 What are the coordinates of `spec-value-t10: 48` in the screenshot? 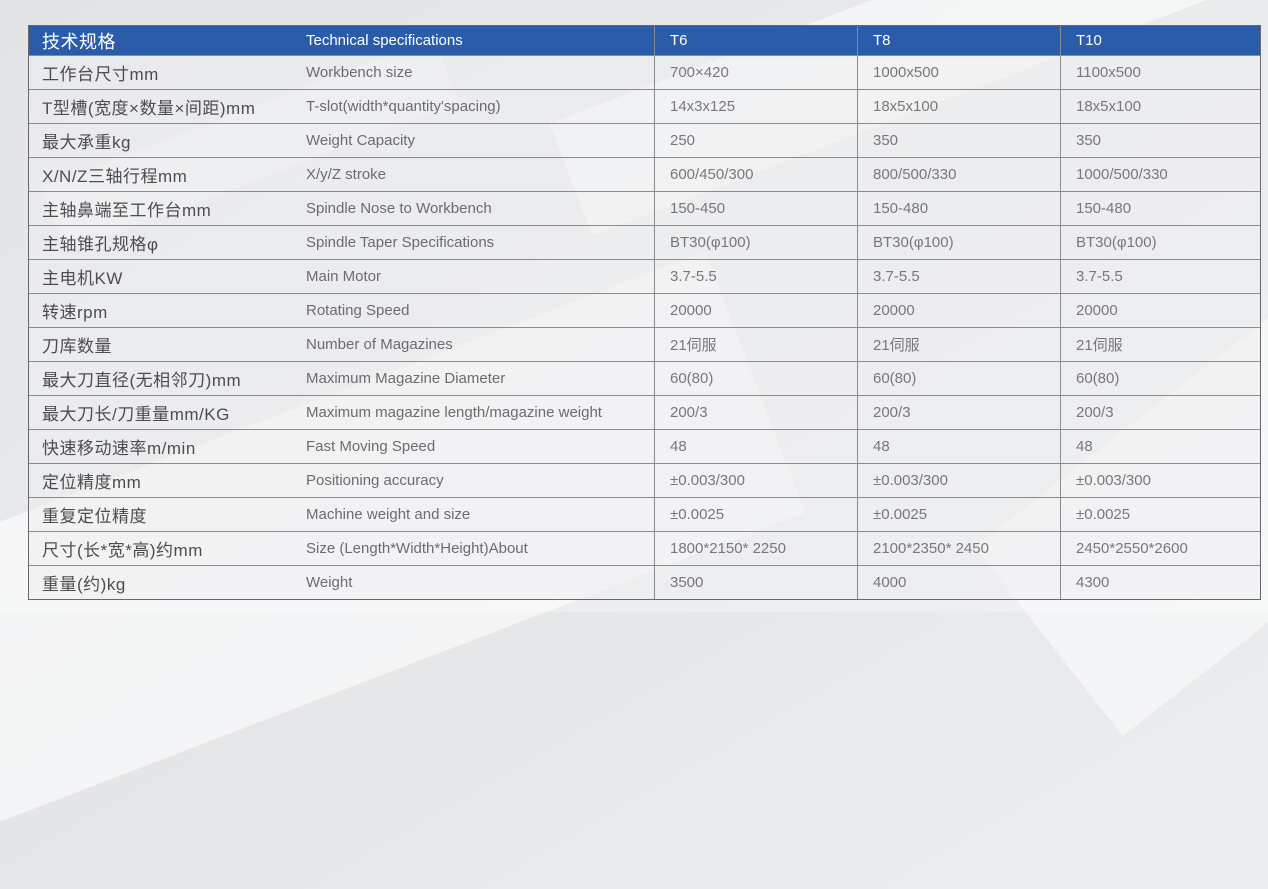 It's located at (1159, 446).